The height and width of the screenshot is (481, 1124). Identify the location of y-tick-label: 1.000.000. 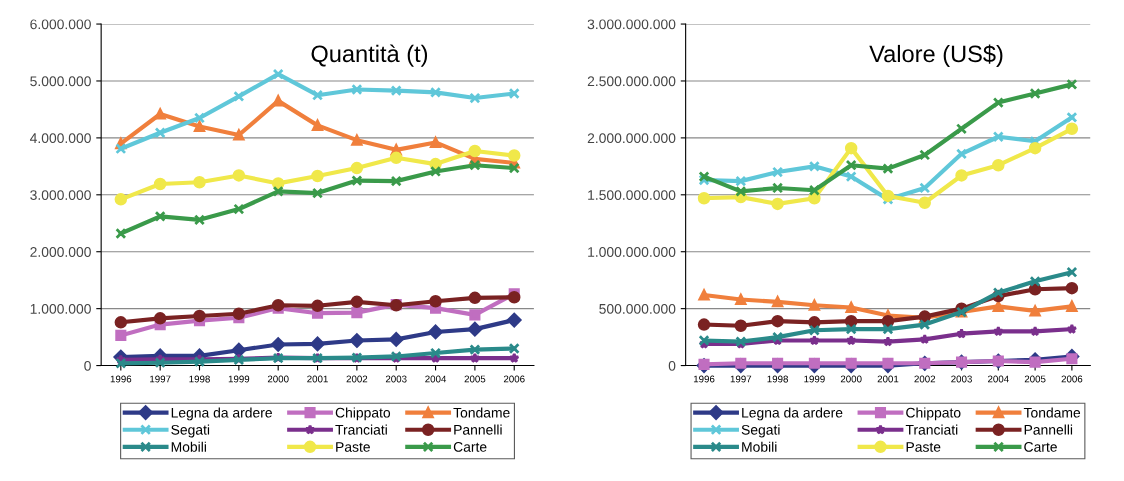
(60, 308).